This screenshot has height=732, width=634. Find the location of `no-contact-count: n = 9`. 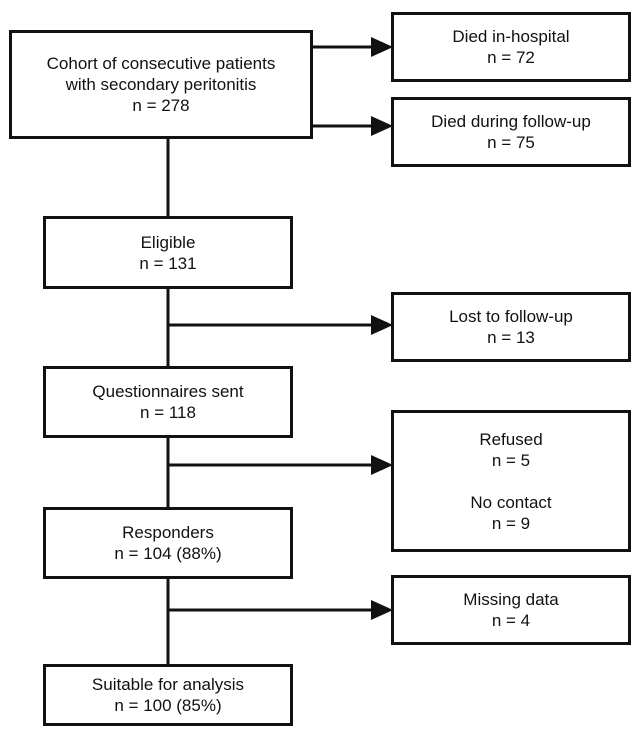

no-contact-count: n = 9 is located at coordinates (511, 523).